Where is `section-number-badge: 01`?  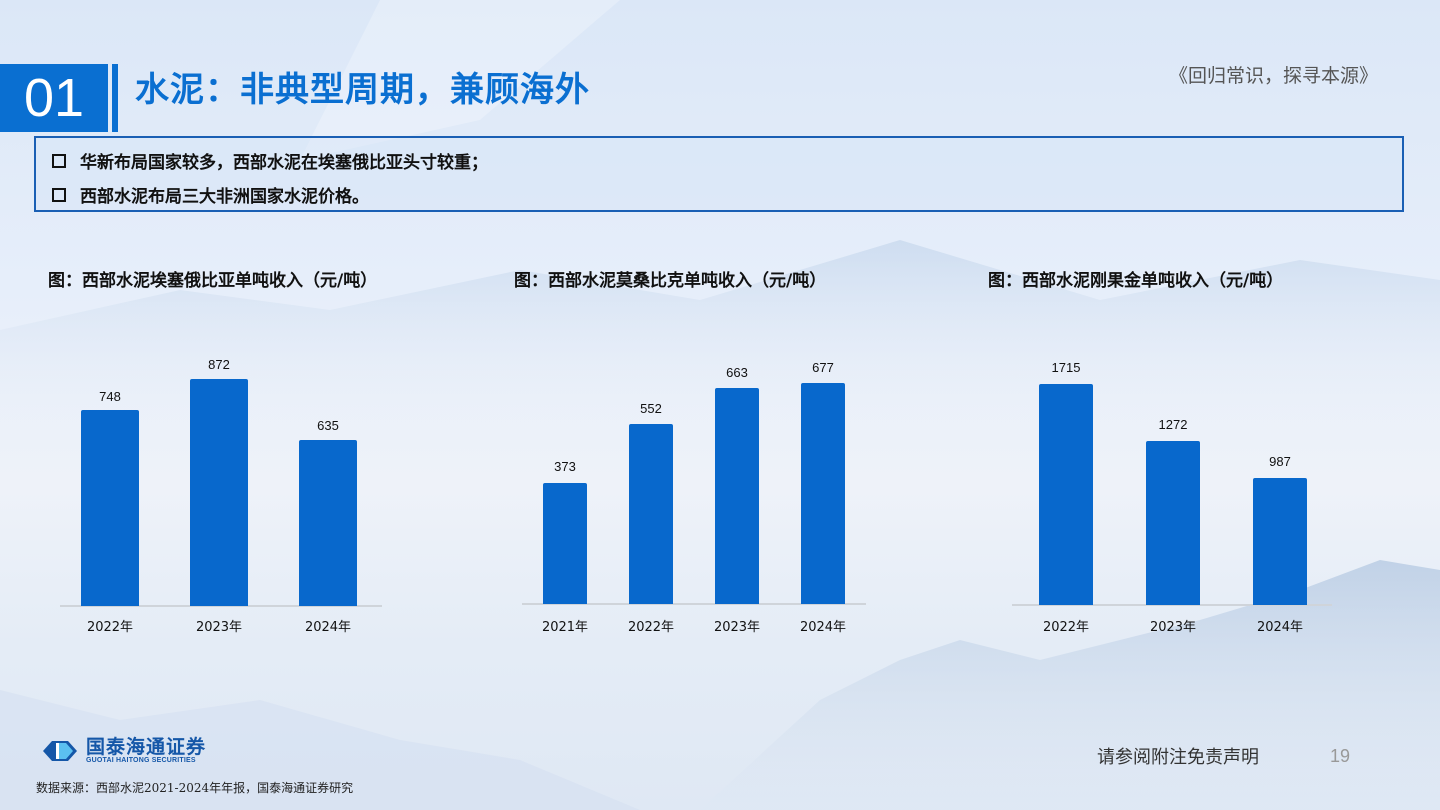 section-number-badge: 01 is located at coordinates (54, 98).